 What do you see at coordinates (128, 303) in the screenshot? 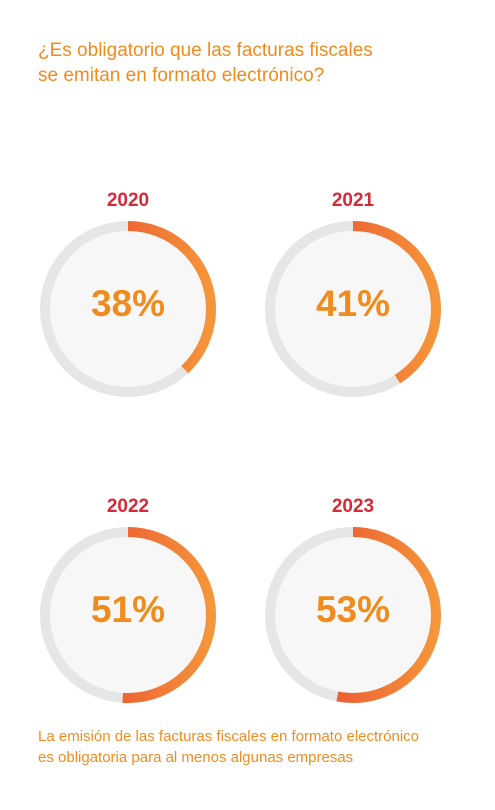
I see `value-label: 38%` at bounding box center [128, 303].